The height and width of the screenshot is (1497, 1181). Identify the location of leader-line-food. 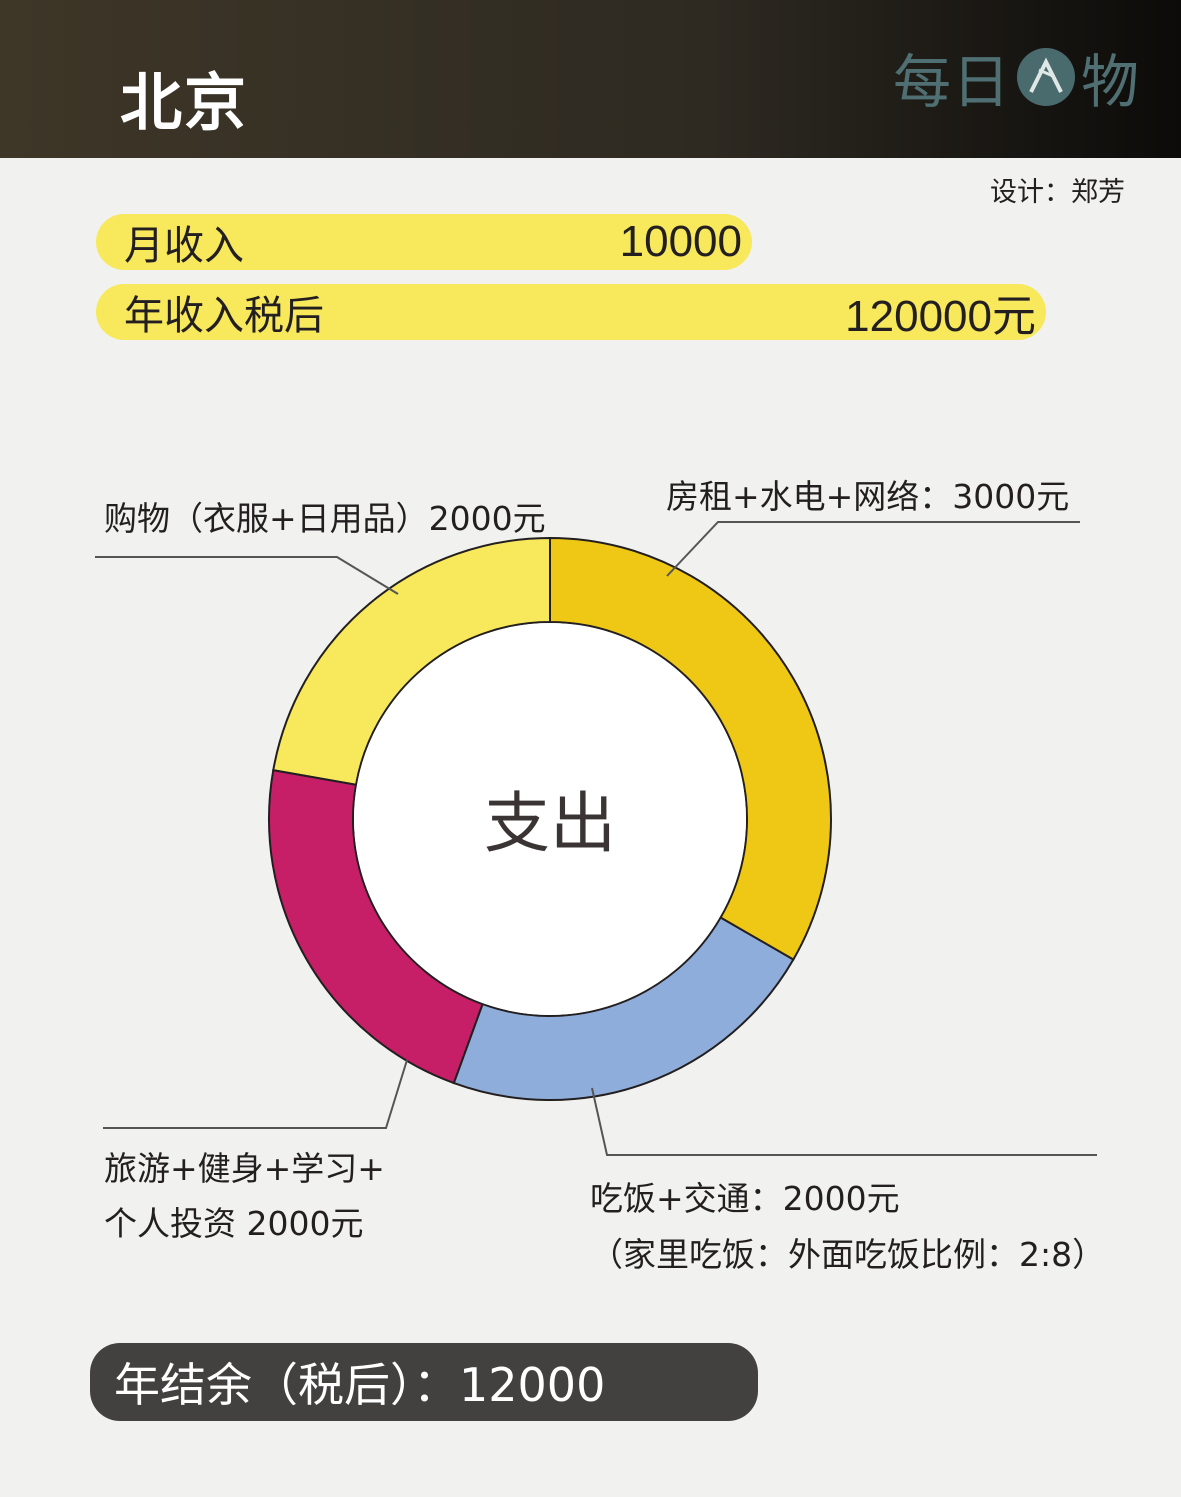
(844, 1121).